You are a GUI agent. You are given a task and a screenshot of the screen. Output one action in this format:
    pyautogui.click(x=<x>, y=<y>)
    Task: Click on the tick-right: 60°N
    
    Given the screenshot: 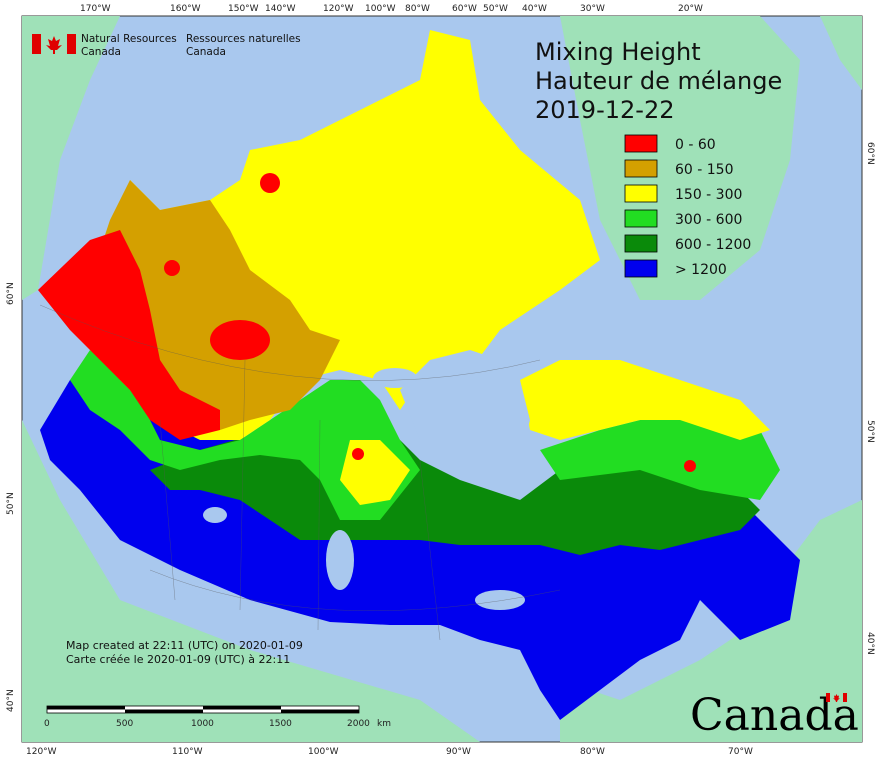 What is the action you would take?
    pyautogui.click(x=870, y=153)
    